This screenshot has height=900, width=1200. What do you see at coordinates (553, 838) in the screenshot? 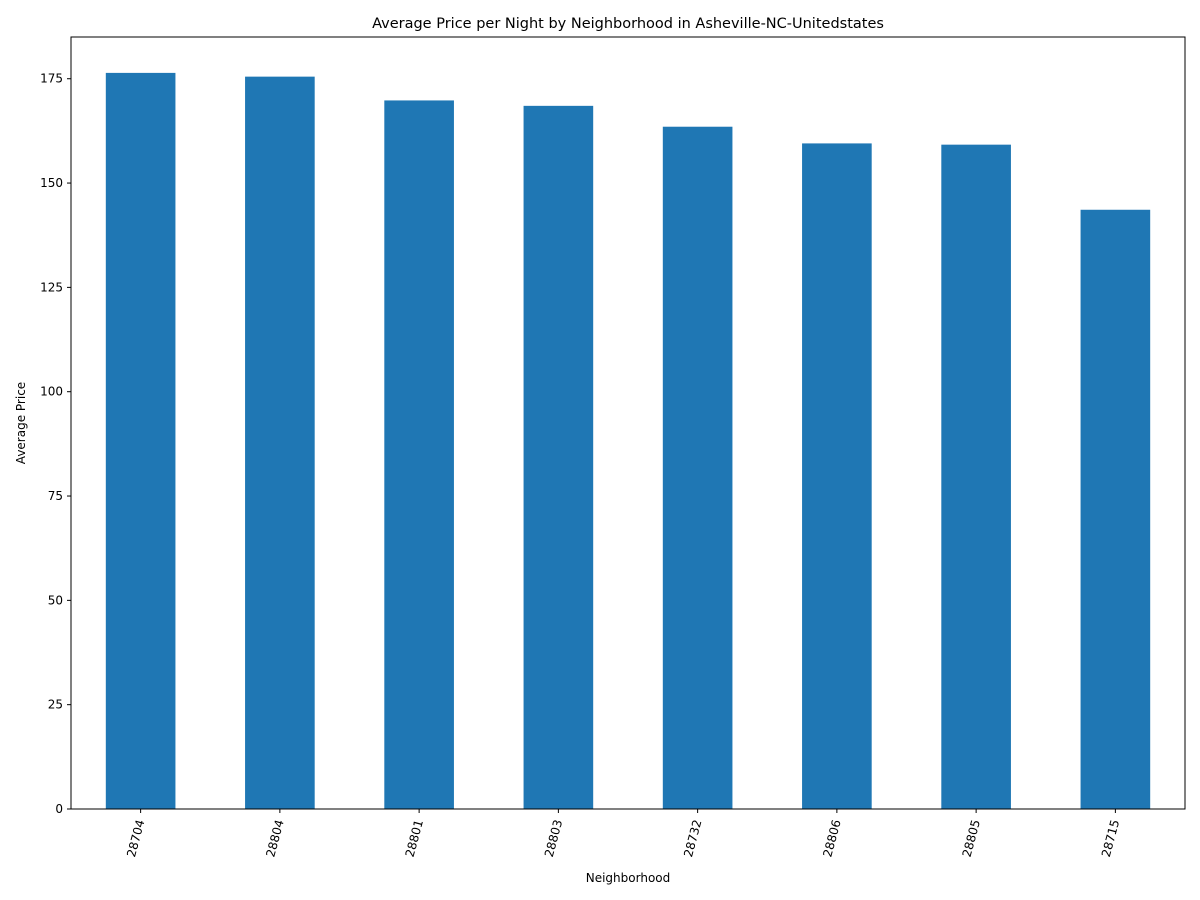
I see `x-tick-label-28803: 28803` at bounding box center [553, 838].